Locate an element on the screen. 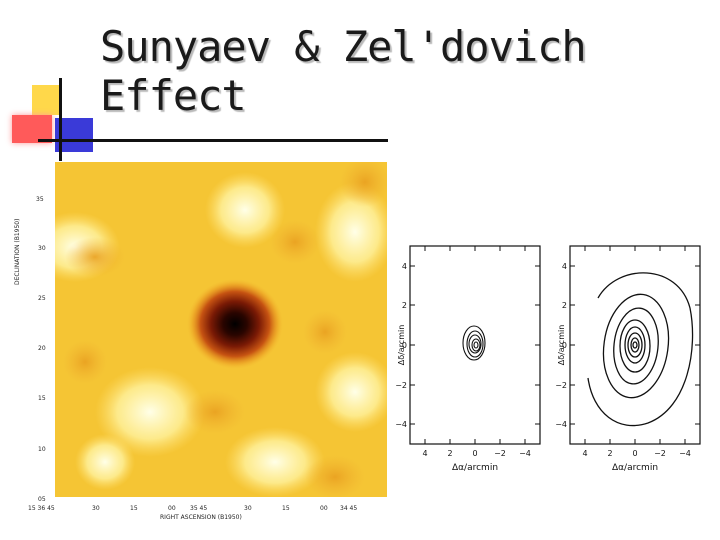  decor-vertical-line is located at coordinates (60, 119).